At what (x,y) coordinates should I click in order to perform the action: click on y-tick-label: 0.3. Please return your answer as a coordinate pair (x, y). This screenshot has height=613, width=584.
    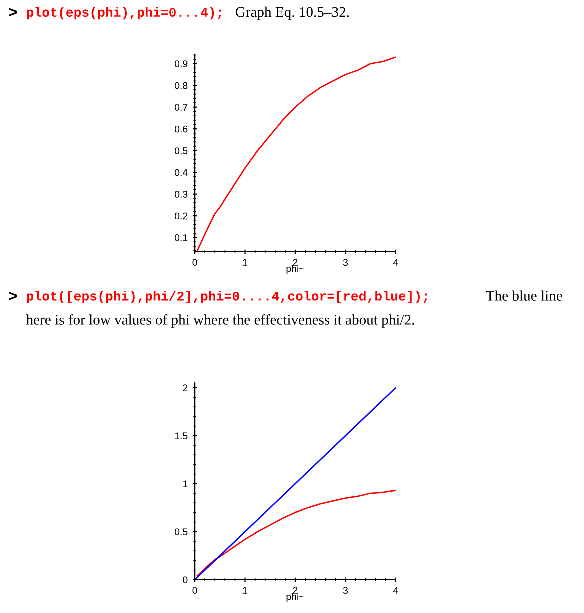
    Looking at the image, I should click on (181, 194).